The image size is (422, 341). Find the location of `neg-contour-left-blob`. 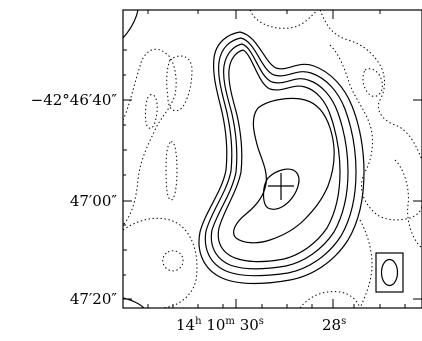

neg-contour-left-blob is located at coordinates (179, 83).